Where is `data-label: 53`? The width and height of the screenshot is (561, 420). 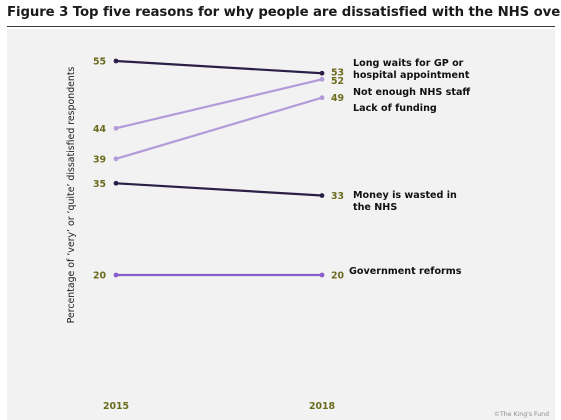 data-label: 53 is located at coordinates (337, 73).